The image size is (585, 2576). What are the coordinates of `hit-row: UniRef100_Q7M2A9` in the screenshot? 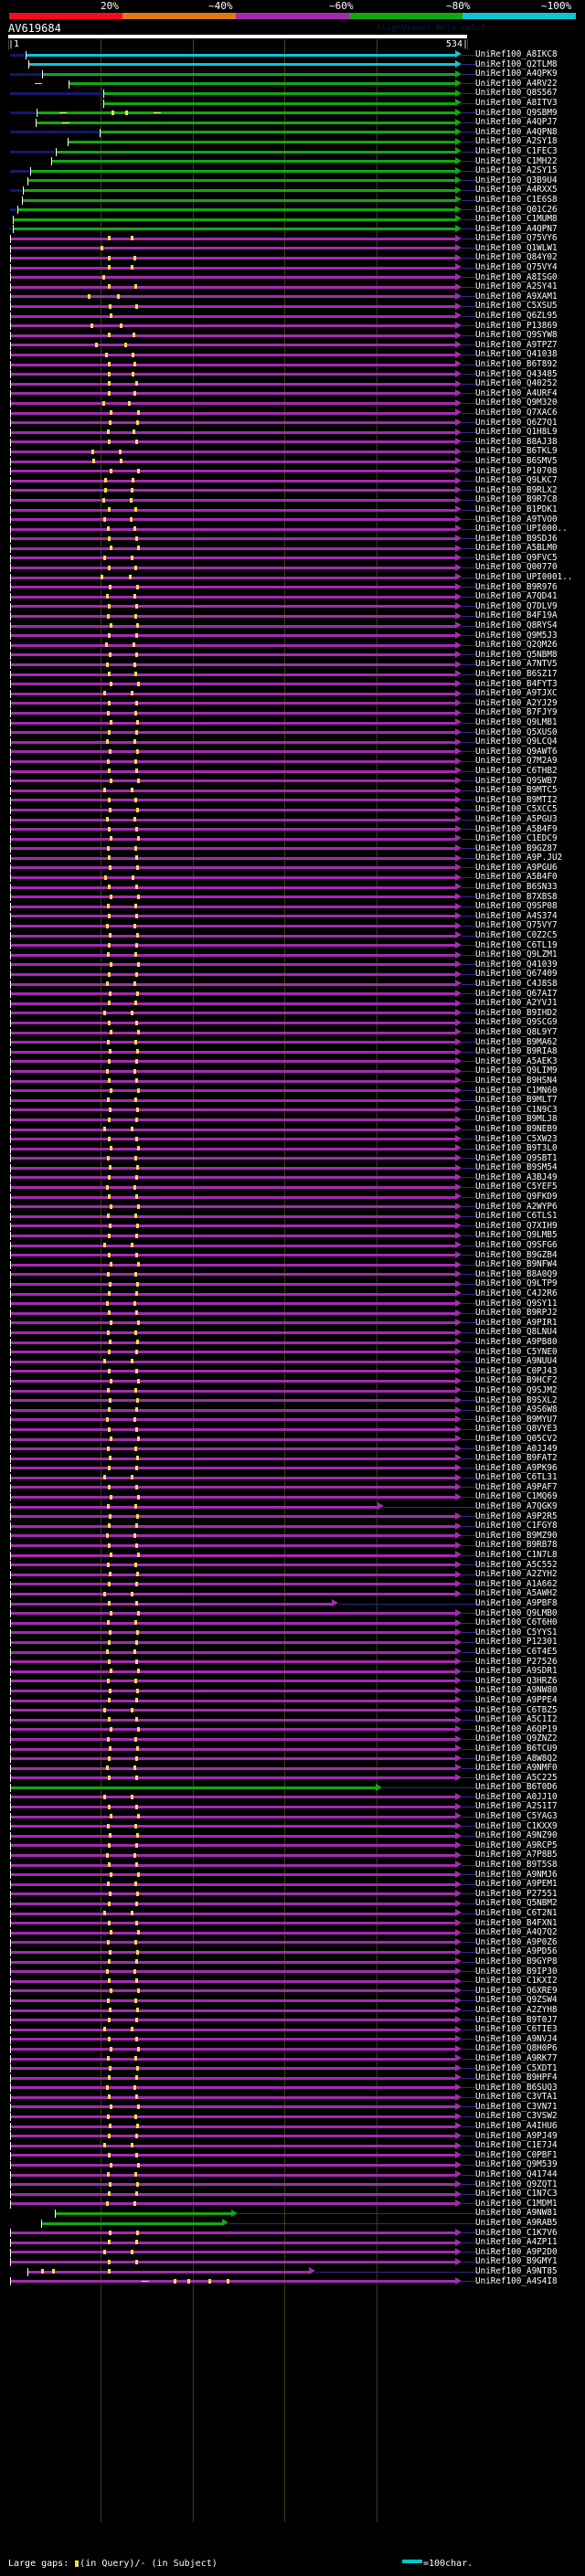 It's located at (293, 761).